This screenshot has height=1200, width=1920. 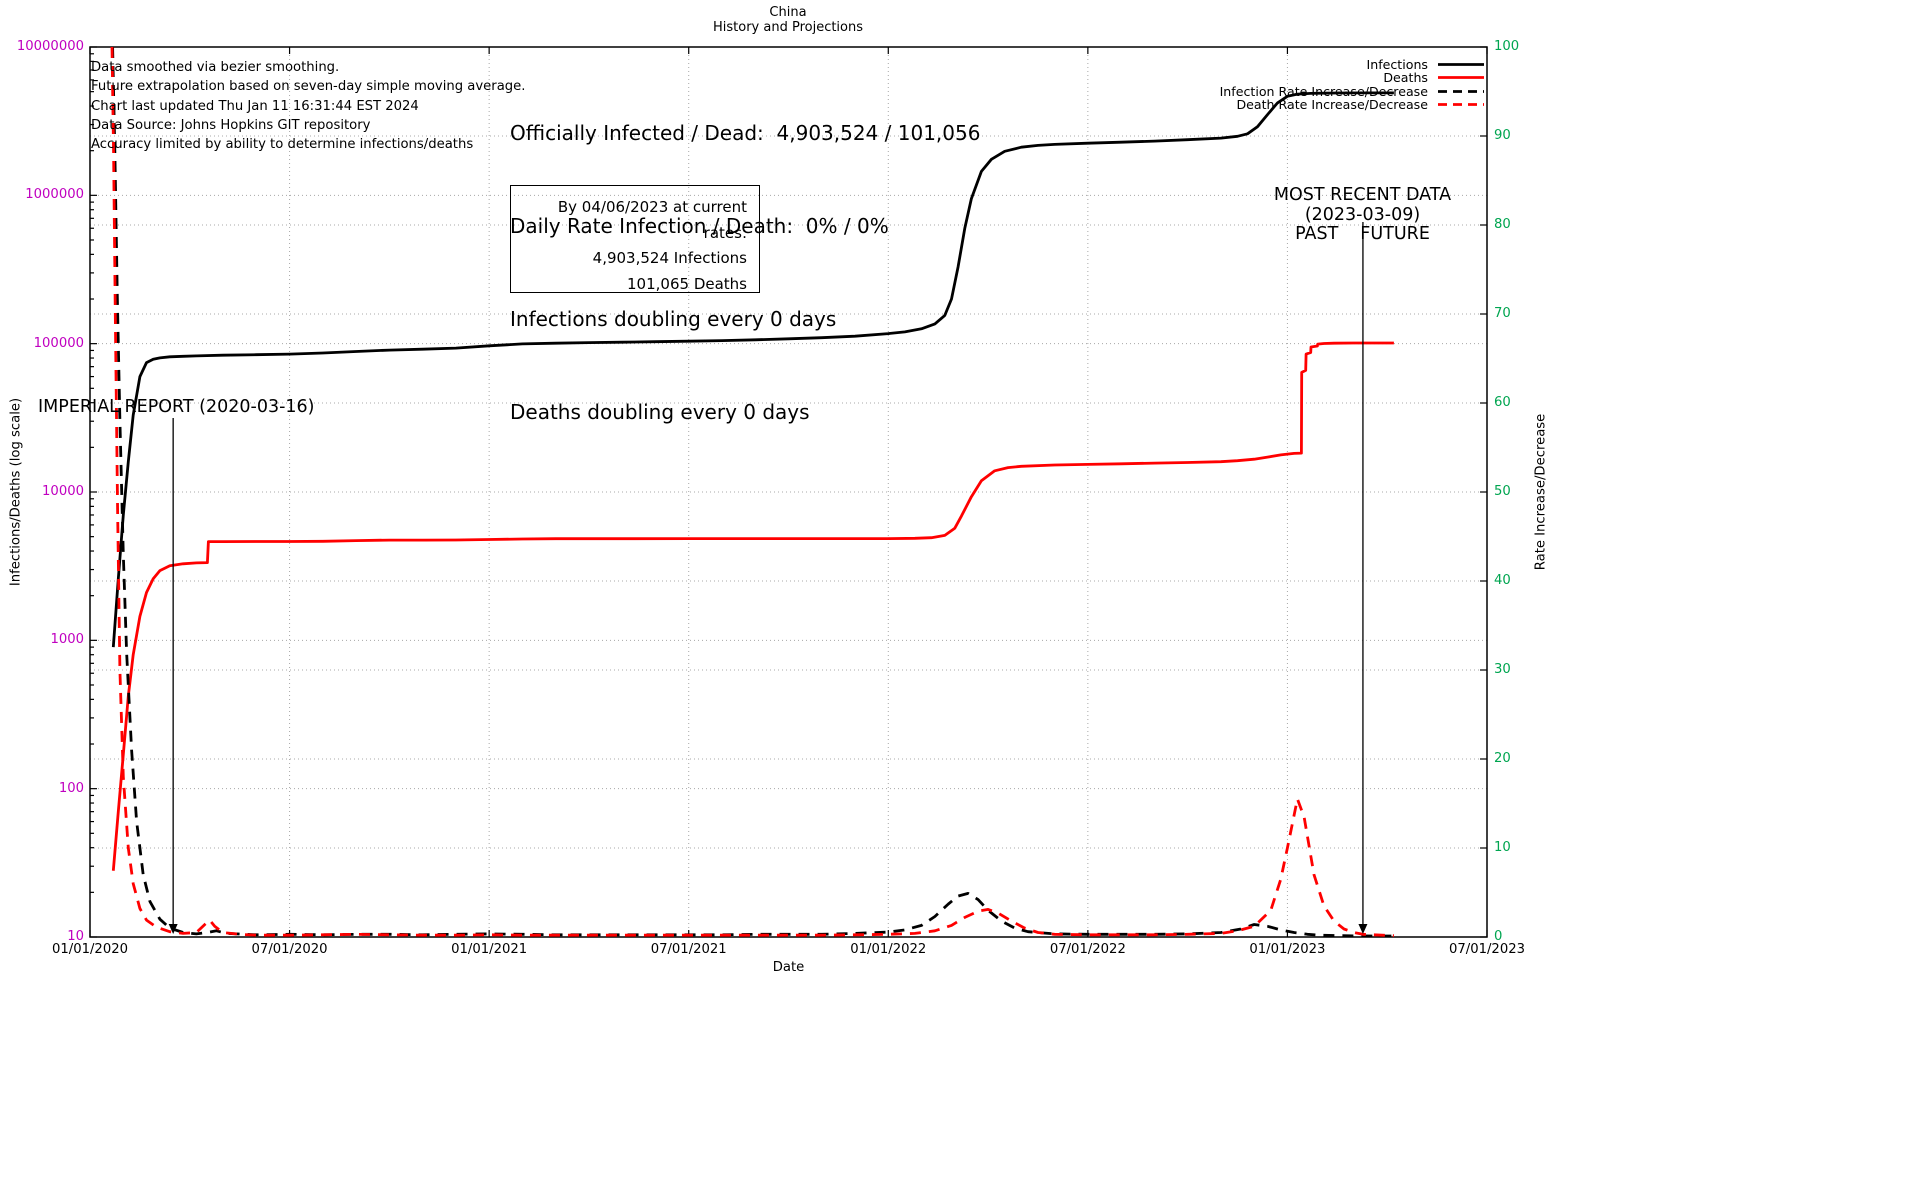 I want to click on imperial-report-arrow, so click(x=173, y=676).